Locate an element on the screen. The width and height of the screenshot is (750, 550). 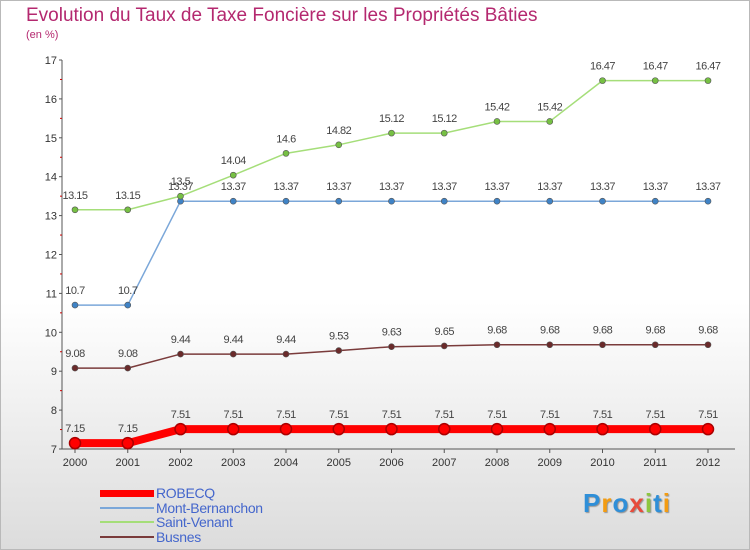
logo-letter: P is located at coordinates (592, 503).